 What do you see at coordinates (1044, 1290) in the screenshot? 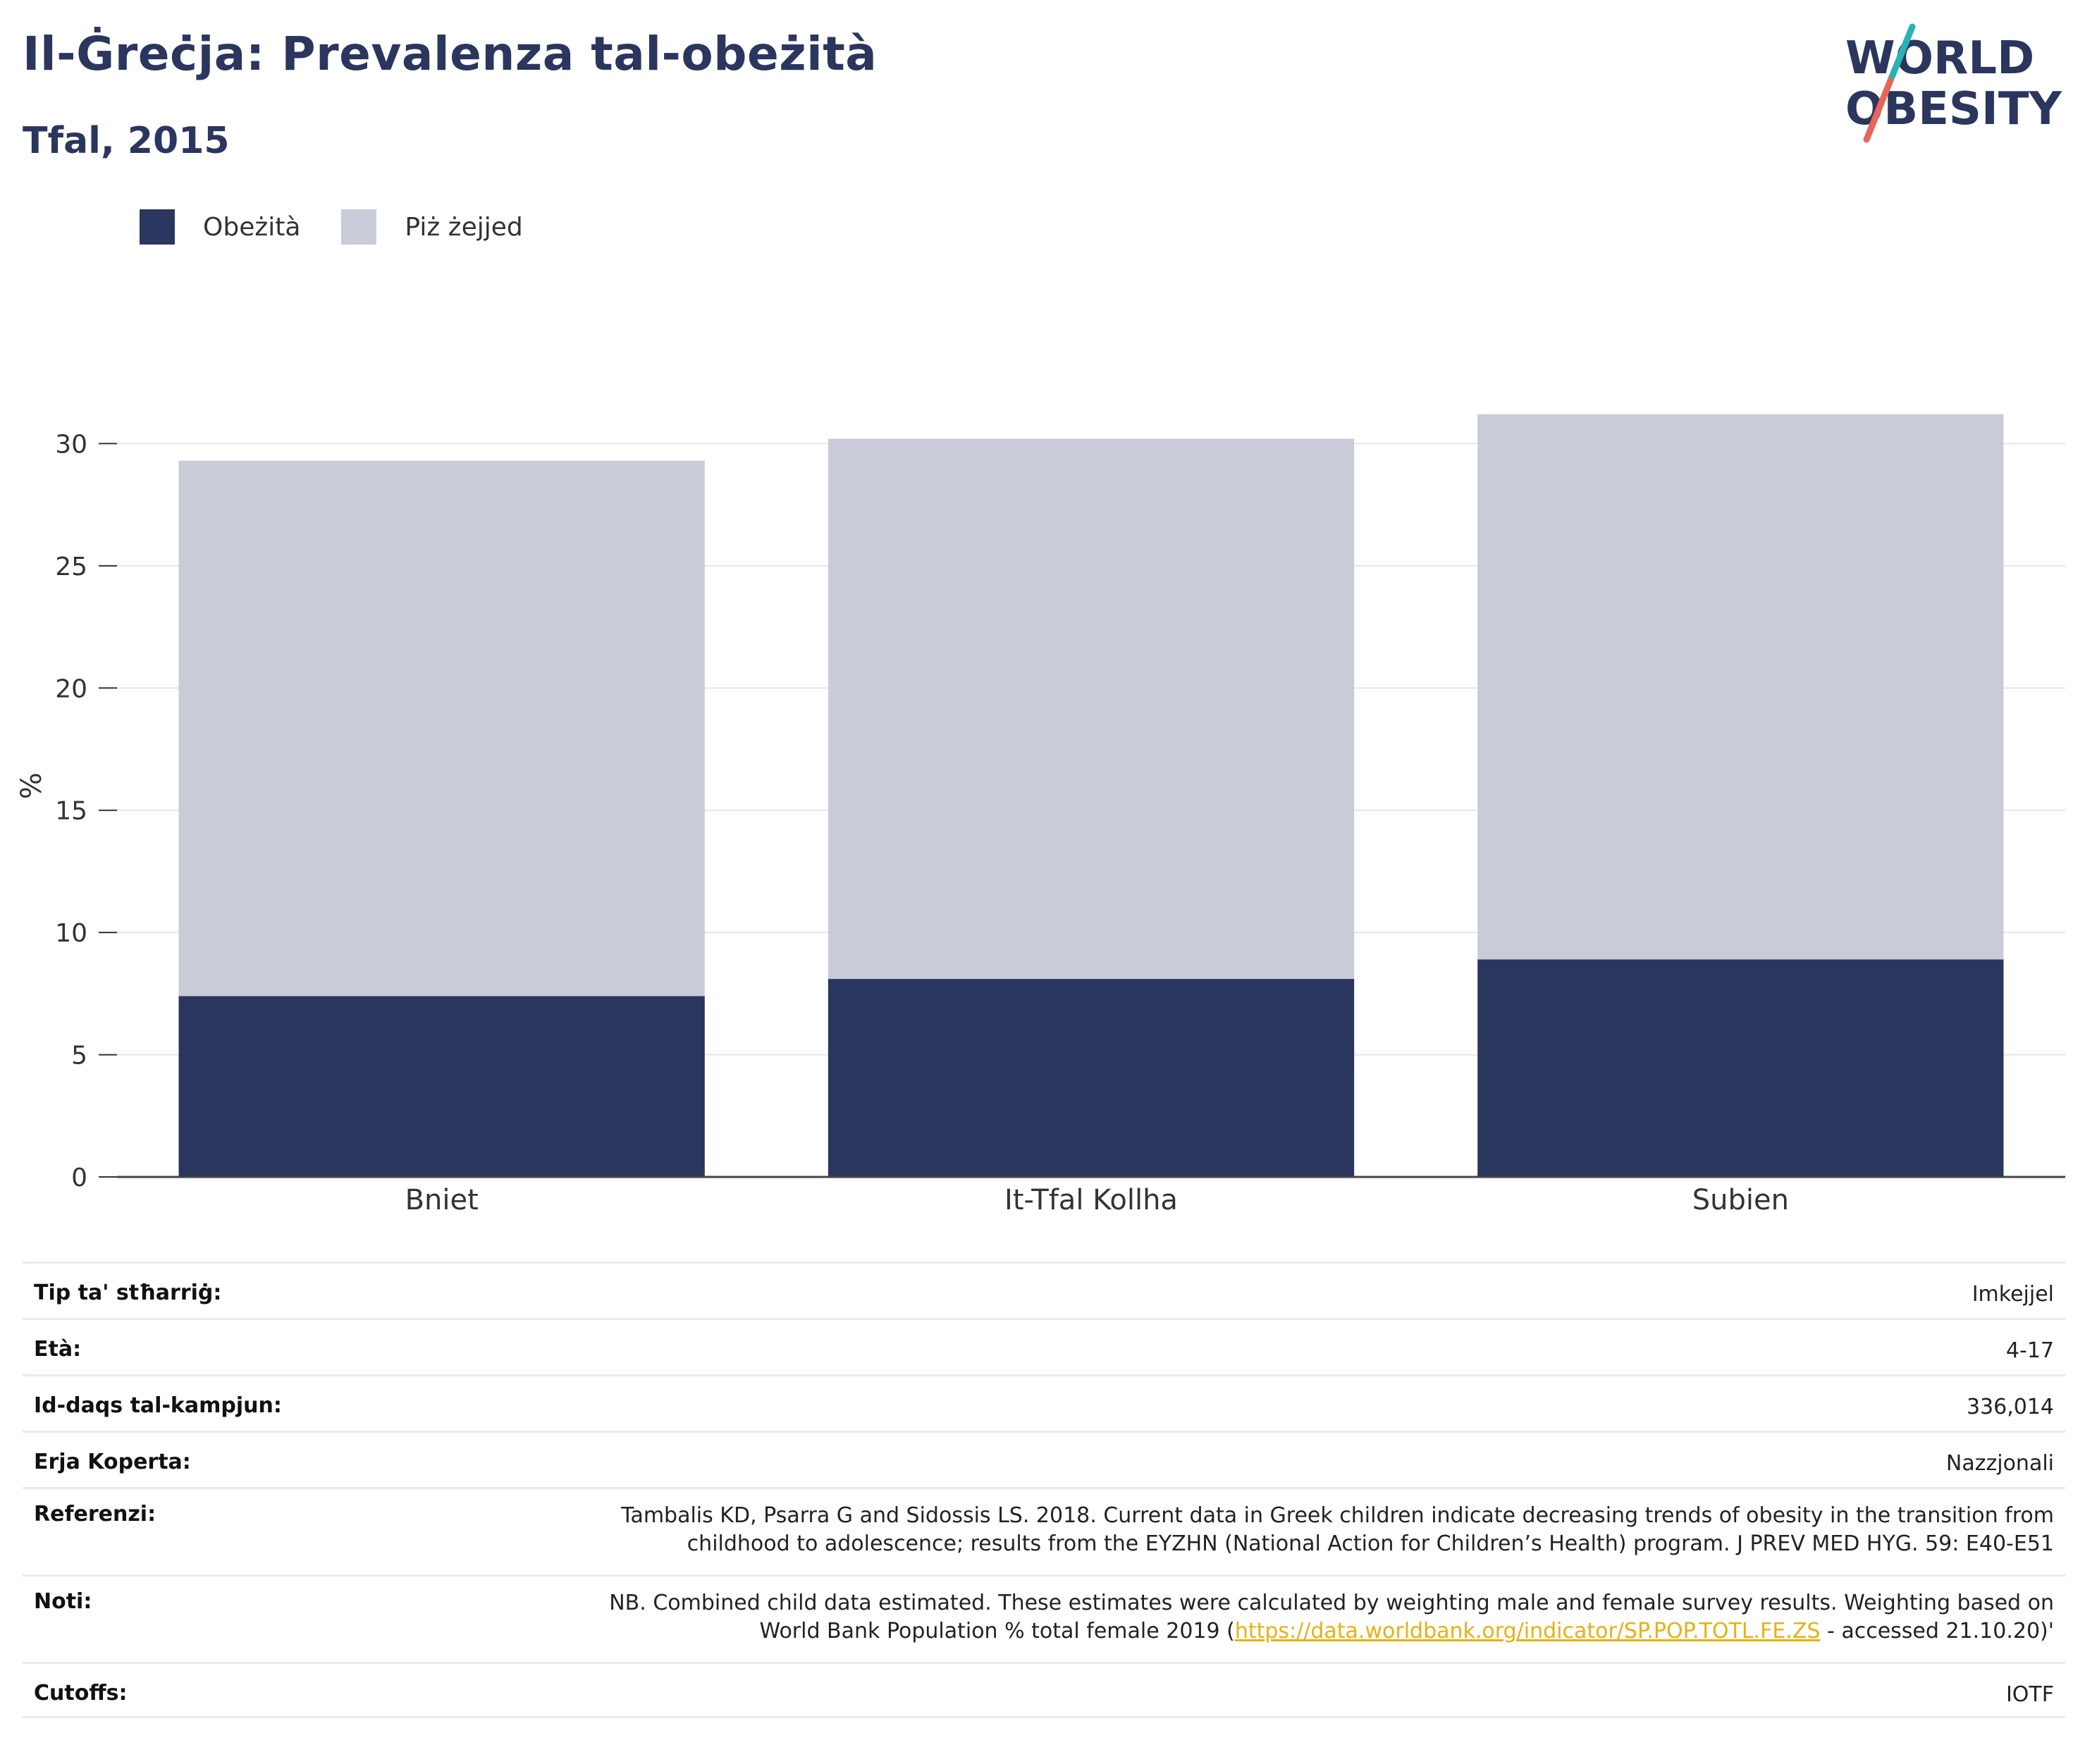
I see `info-row: Tip ta' stħarriġ: Imkejjel` at bounding box center [1044, 1290].